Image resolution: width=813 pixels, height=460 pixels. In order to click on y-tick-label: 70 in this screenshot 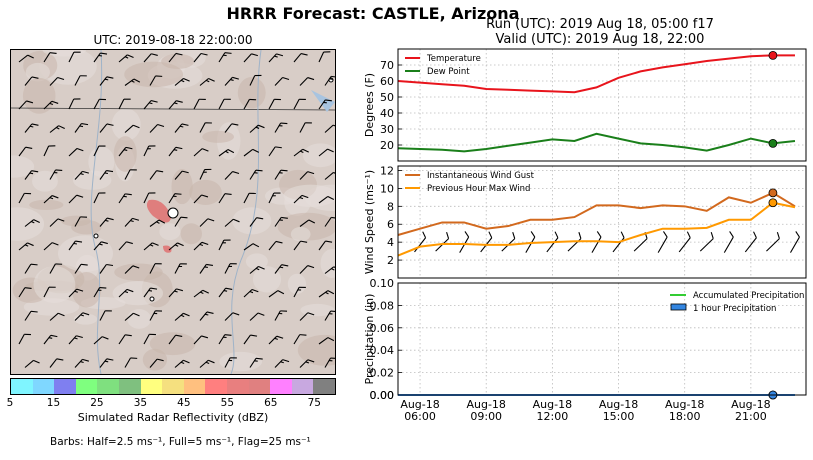, I will do `click(387, 65)`.